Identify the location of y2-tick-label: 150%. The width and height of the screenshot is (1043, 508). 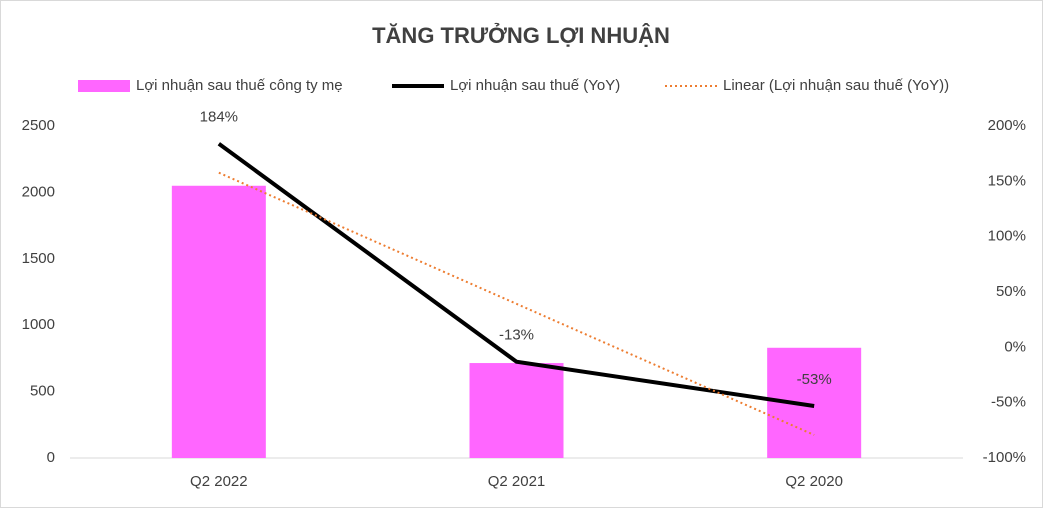
(1007, 180).